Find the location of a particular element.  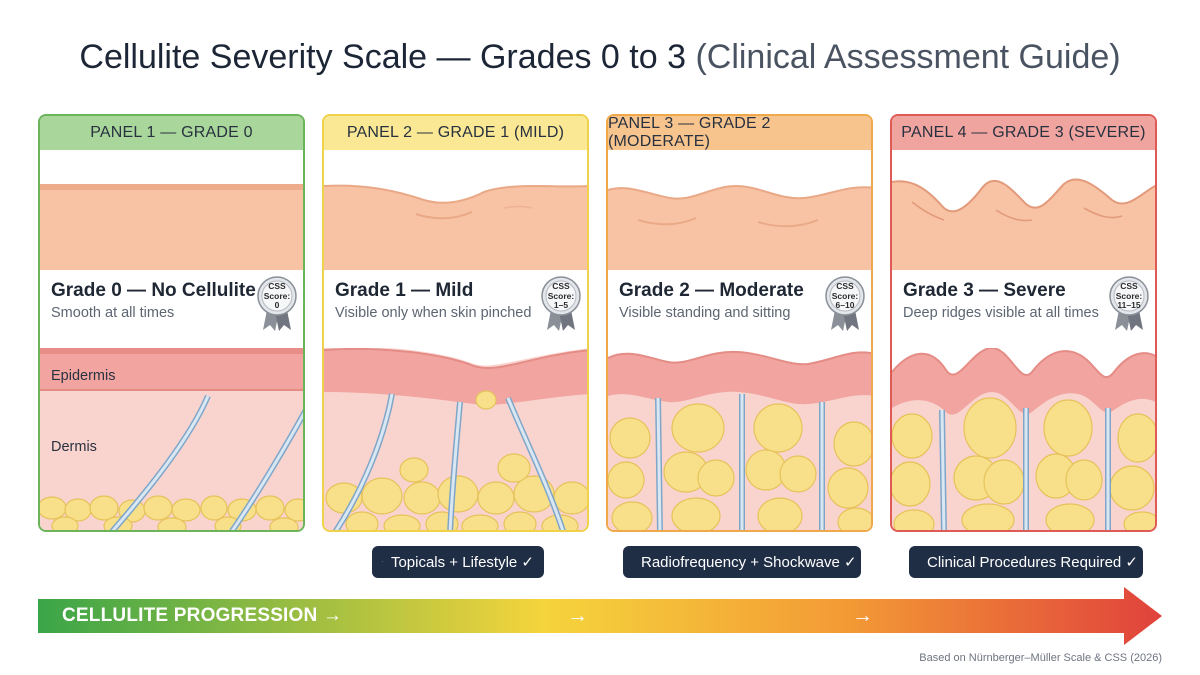

badge-text: CSS Score: 1–5 is located at coordinates (561, 295).